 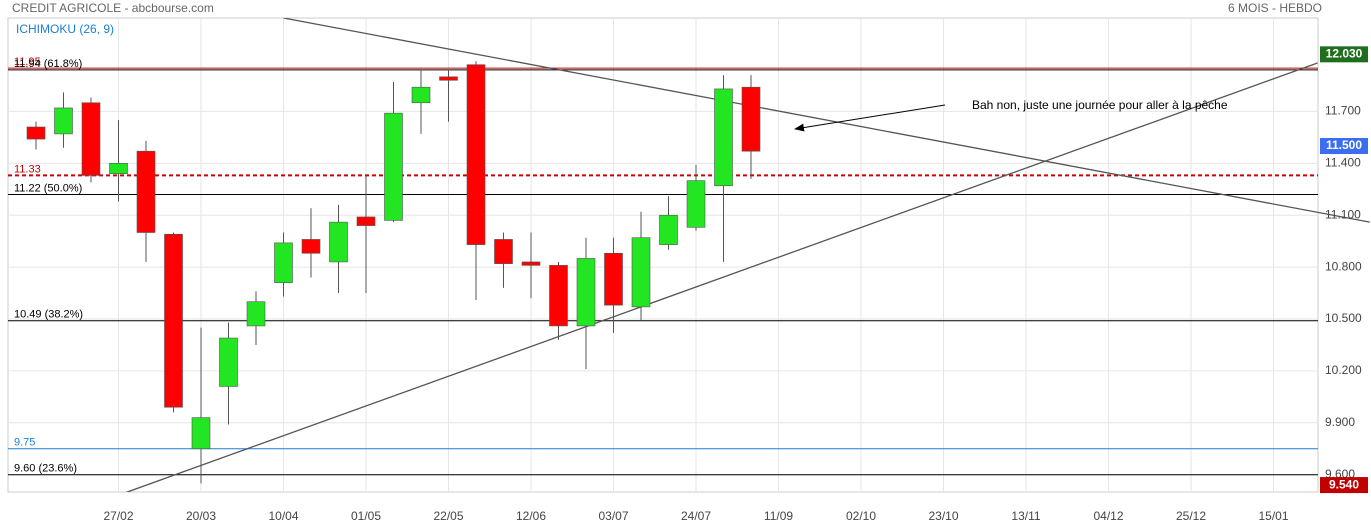 What do you see at coordinates (45, 469) in the screenshot?
I see `level-label: 9.60 (23.6%)` at bounding box center [45, 469].